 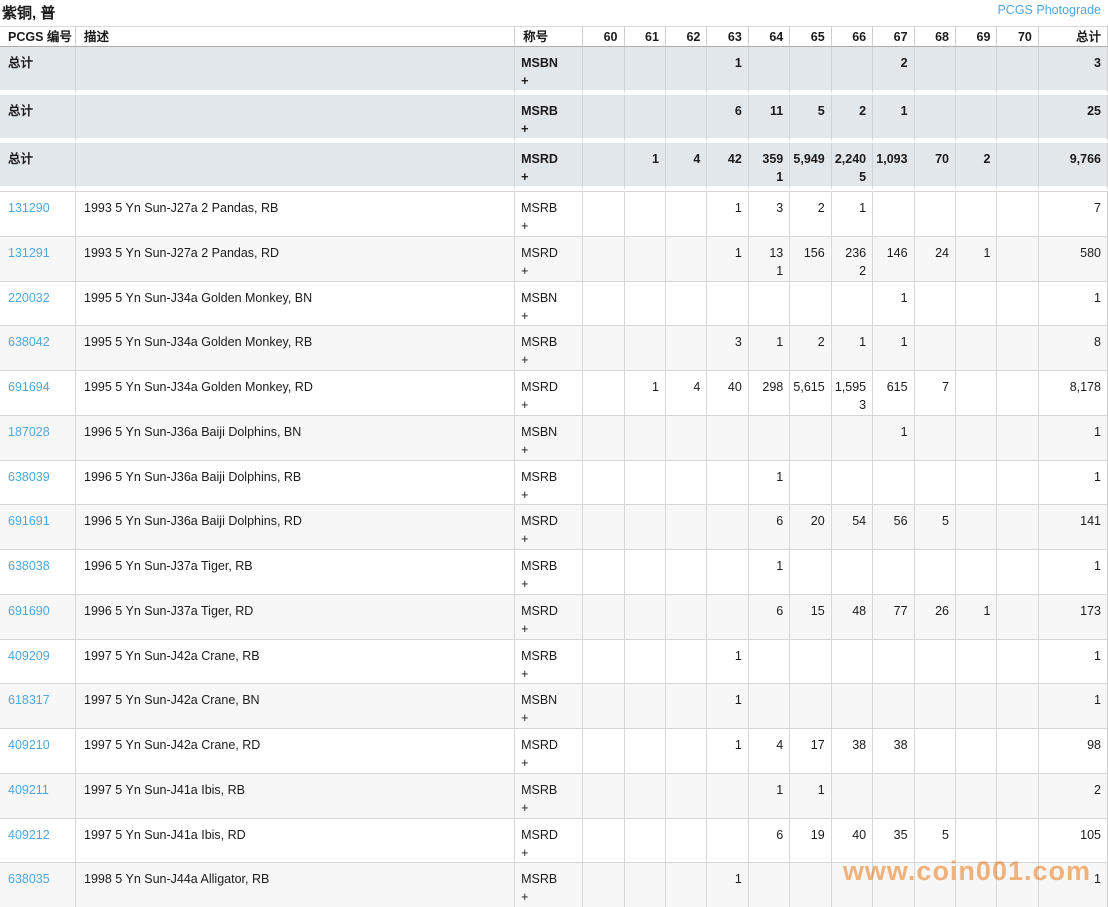 I want to click on pcgs-number-link: 220032, so click(x=29, y=297).